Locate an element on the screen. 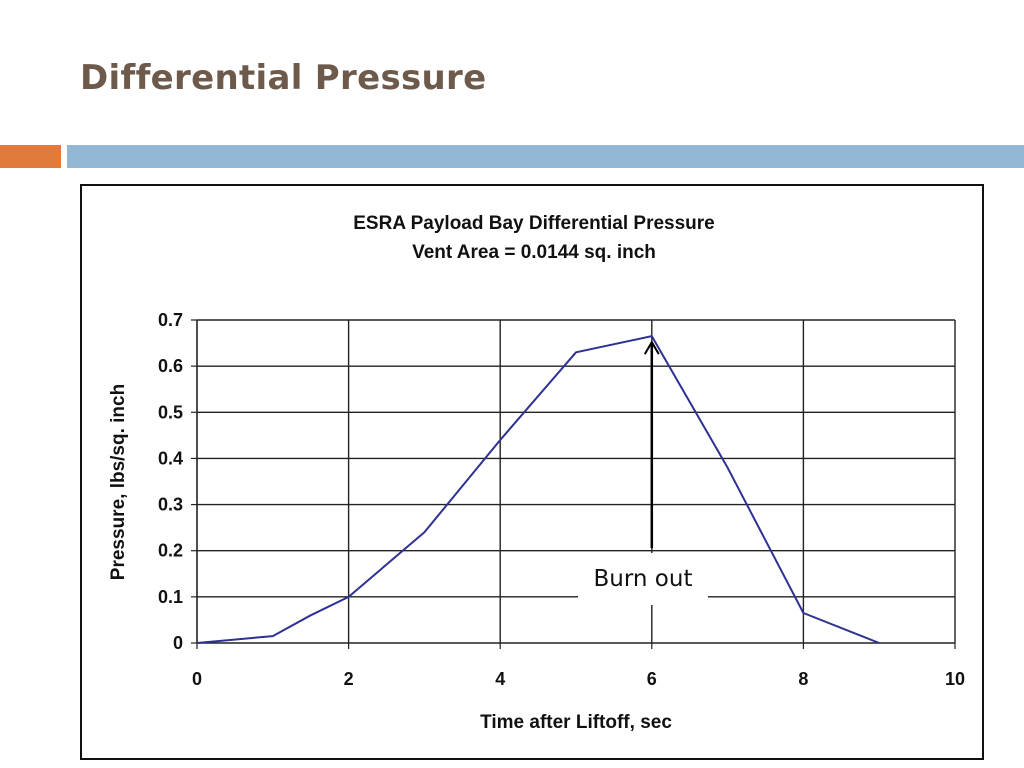 This screenshot has width=1024, height=768. accent-bar-right is located at coordinates (545, 156).